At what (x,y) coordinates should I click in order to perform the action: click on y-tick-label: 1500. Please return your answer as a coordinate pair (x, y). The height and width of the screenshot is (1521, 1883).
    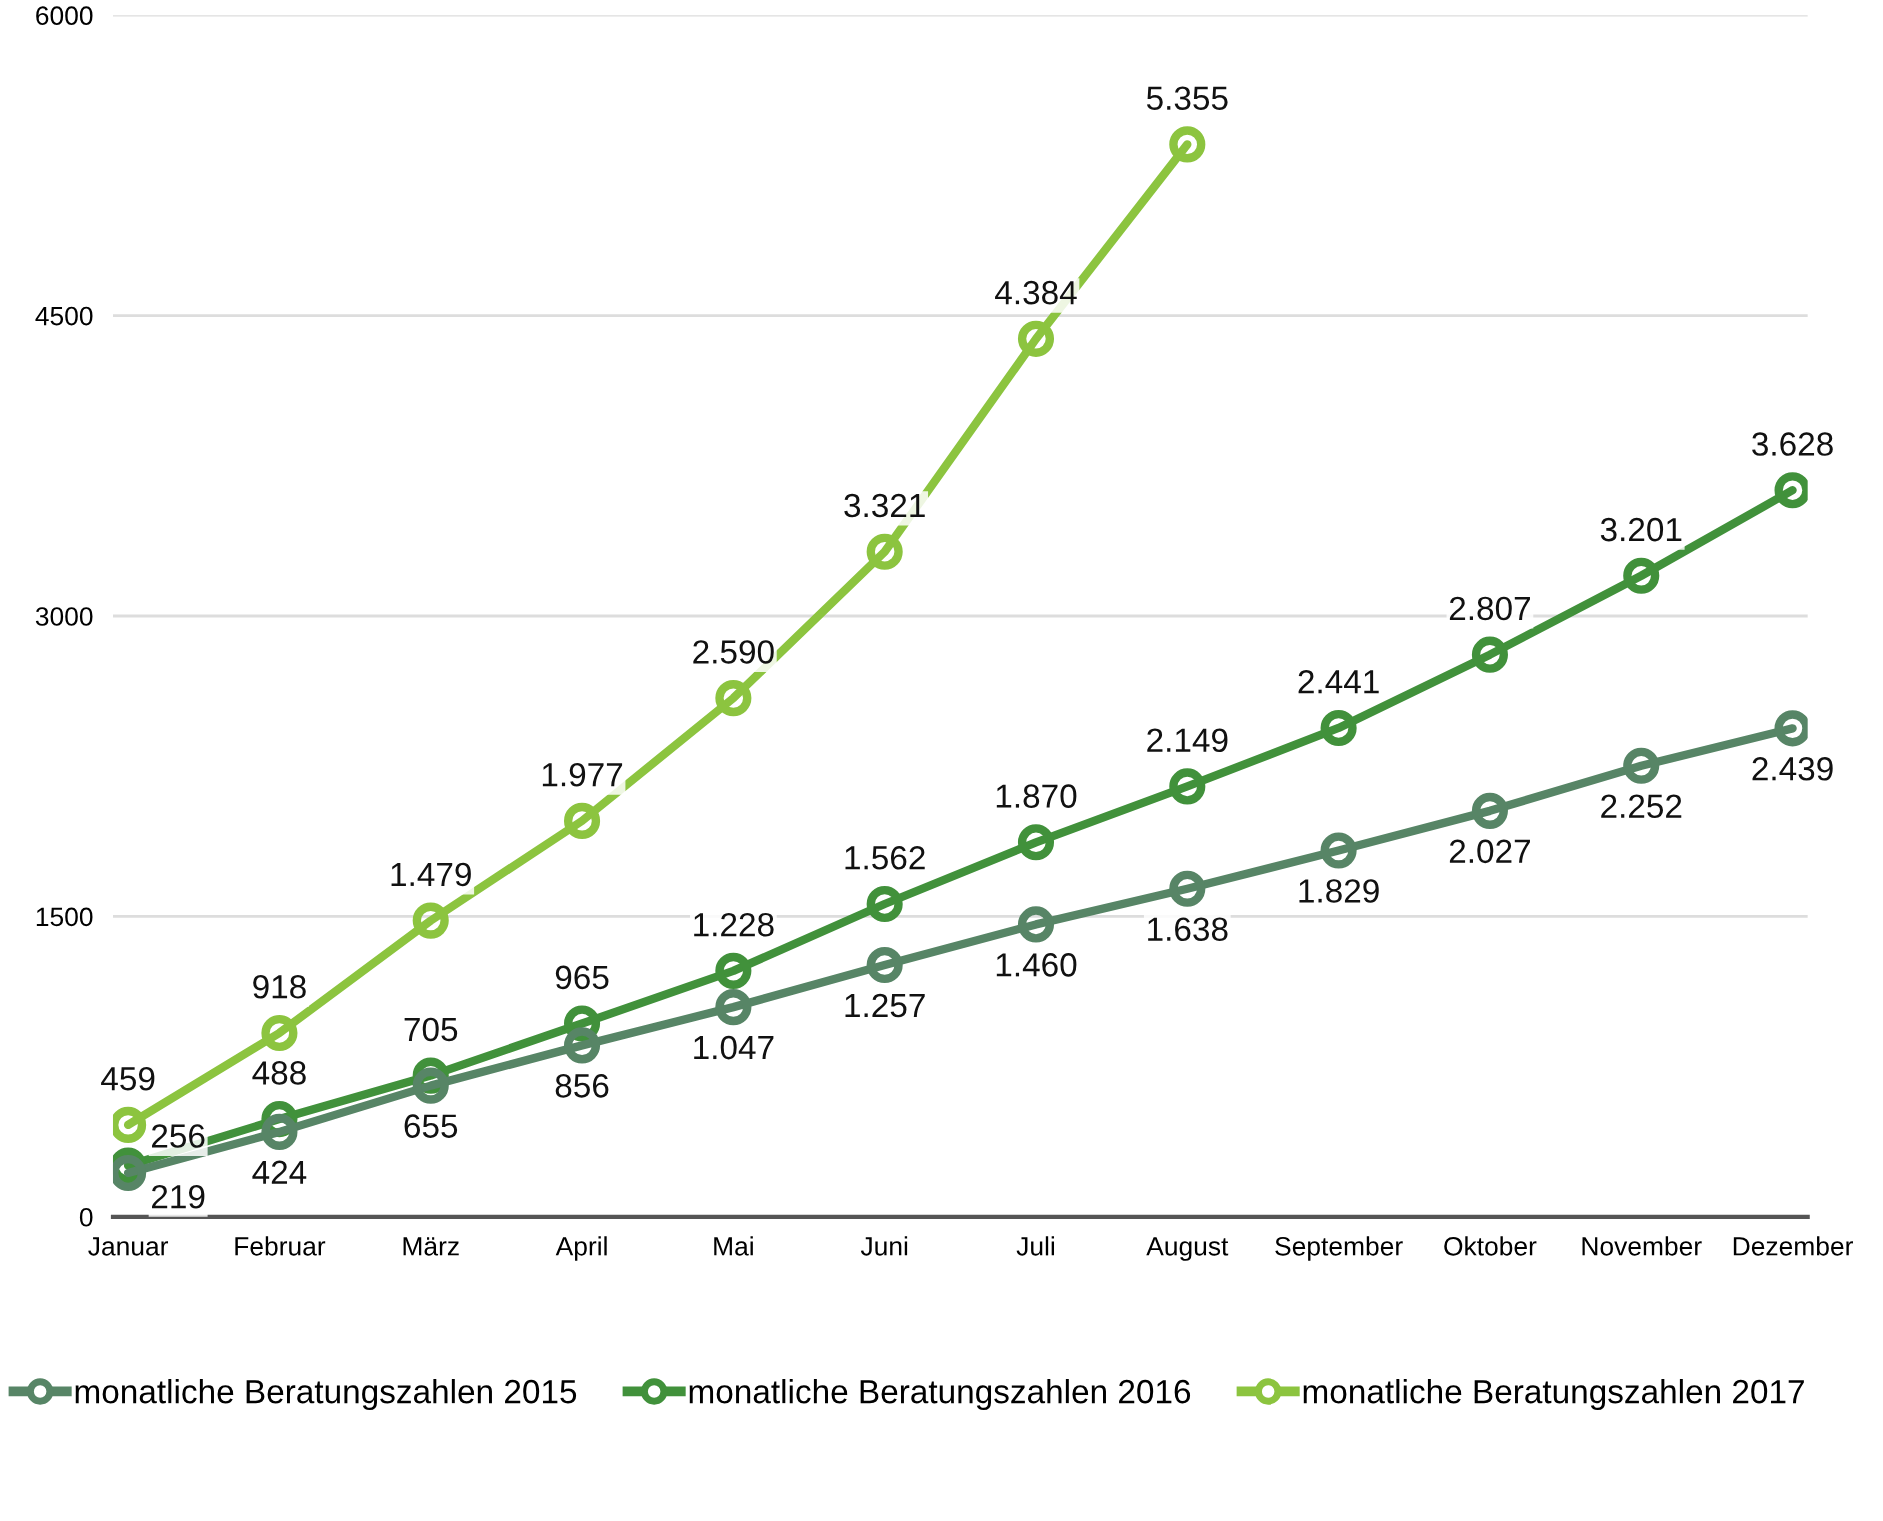
    Looking at the image, I should click on (64, 917).